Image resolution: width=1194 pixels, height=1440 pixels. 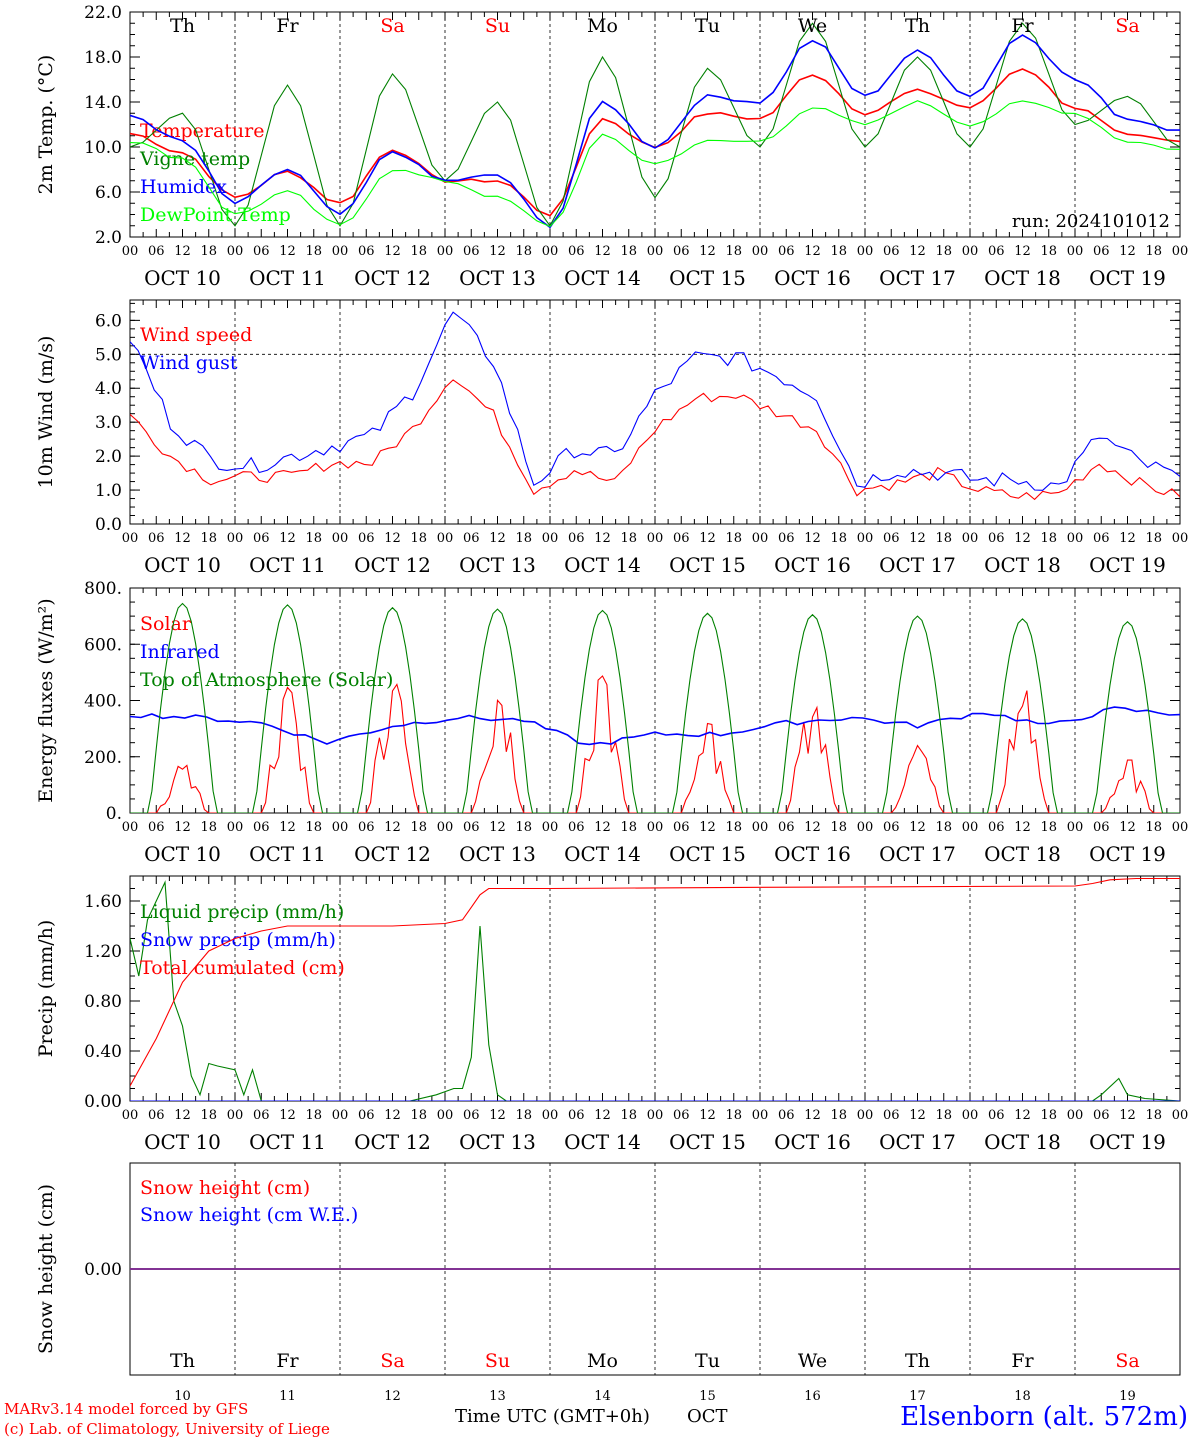 I want to click on legend-entry: Solar, so click(x=166, y=624).